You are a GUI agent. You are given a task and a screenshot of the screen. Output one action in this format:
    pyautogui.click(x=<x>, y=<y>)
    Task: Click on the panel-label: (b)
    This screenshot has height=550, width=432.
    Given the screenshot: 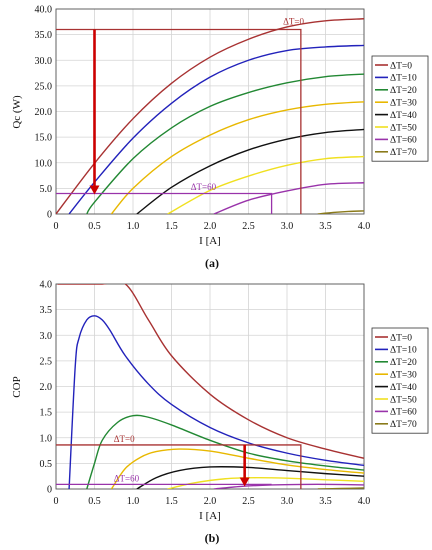 What is the action you would take?
    pyautogui.click(x=212, y=538)
    